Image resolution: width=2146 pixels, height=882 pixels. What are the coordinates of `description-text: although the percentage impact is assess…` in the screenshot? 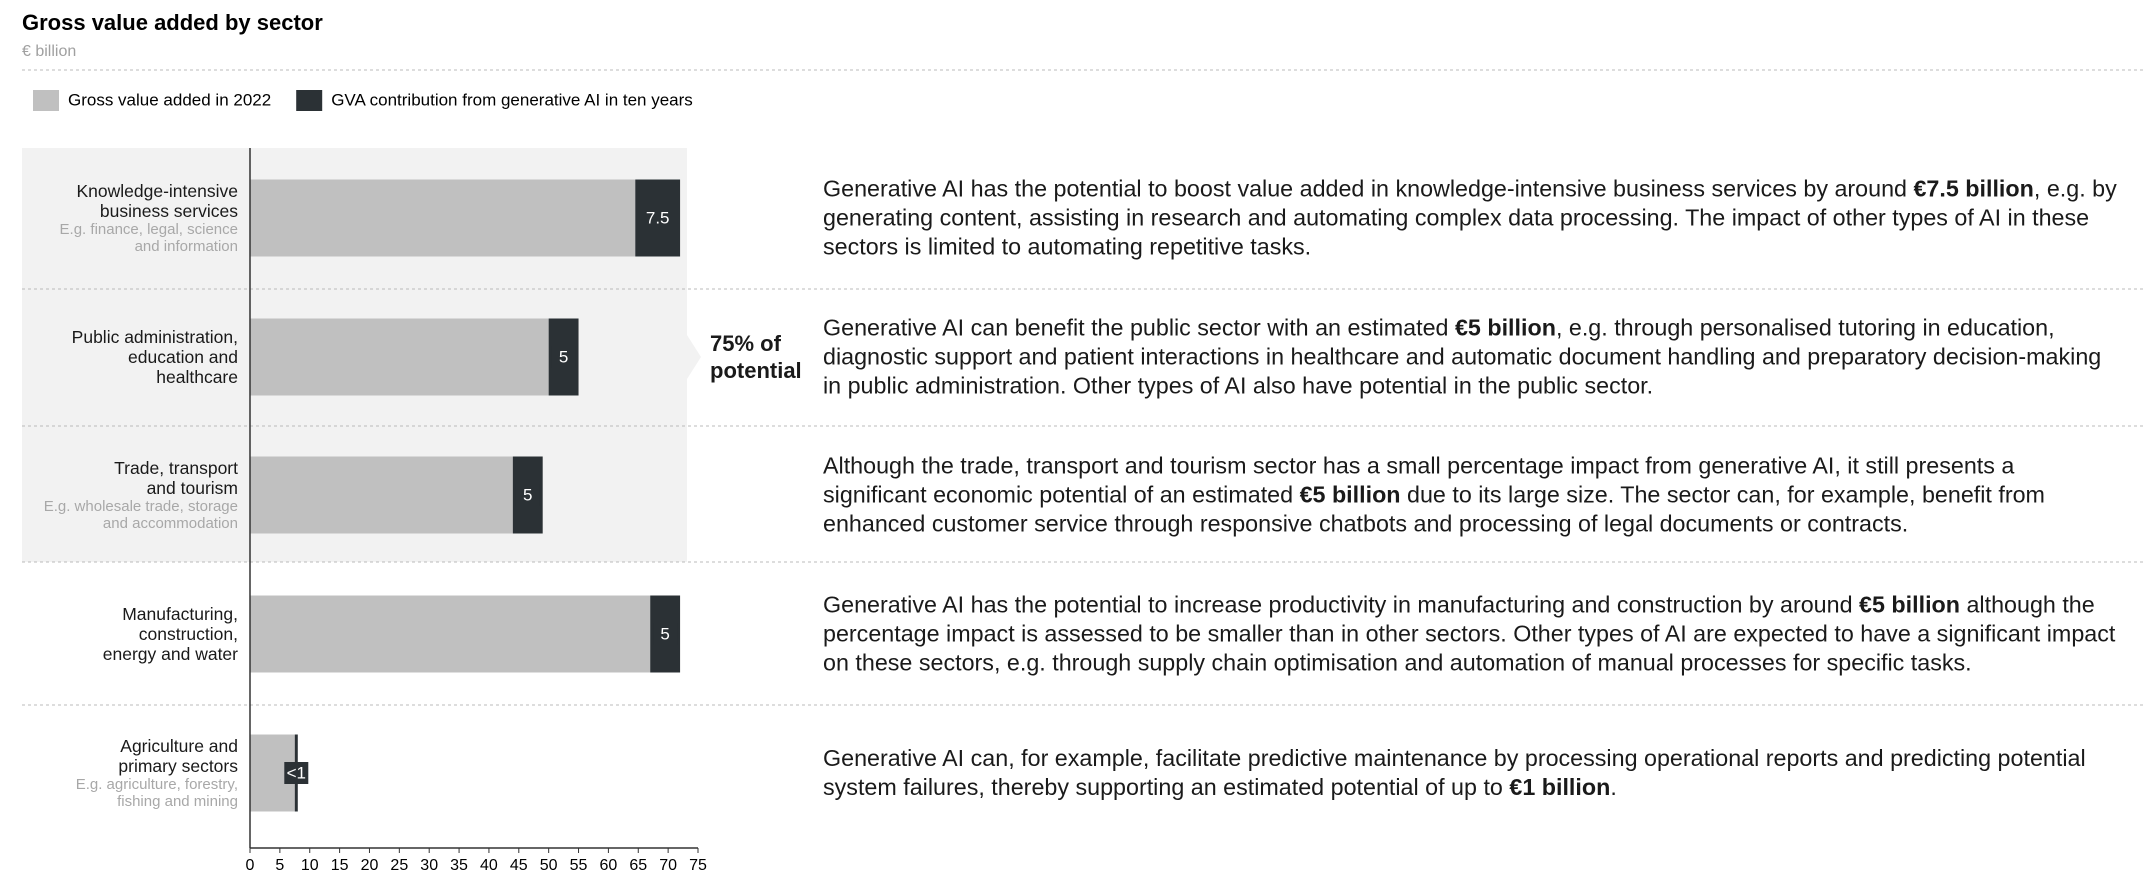 It's located at (1469, 633).